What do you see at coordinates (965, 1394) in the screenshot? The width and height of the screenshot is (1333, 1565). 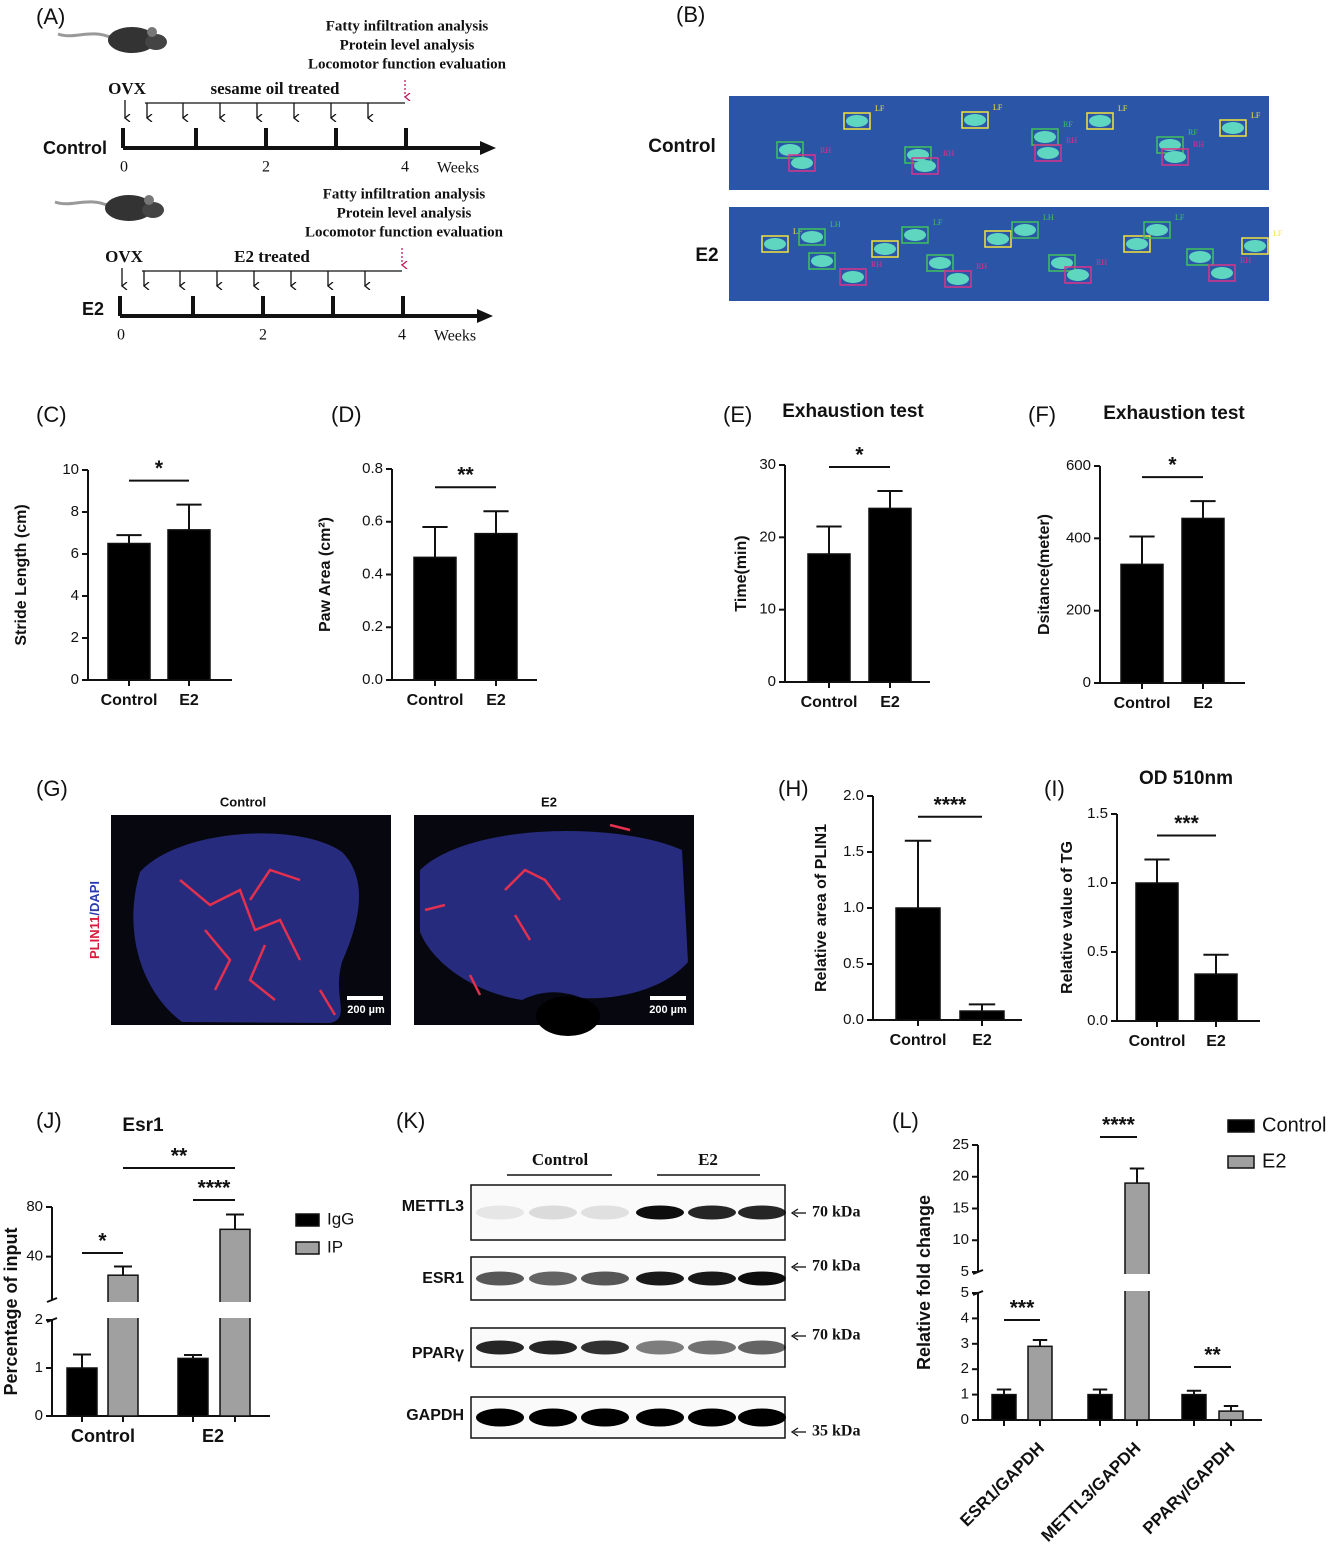 I see `y-tick-label: 1` at bounding box center [965, 1394].